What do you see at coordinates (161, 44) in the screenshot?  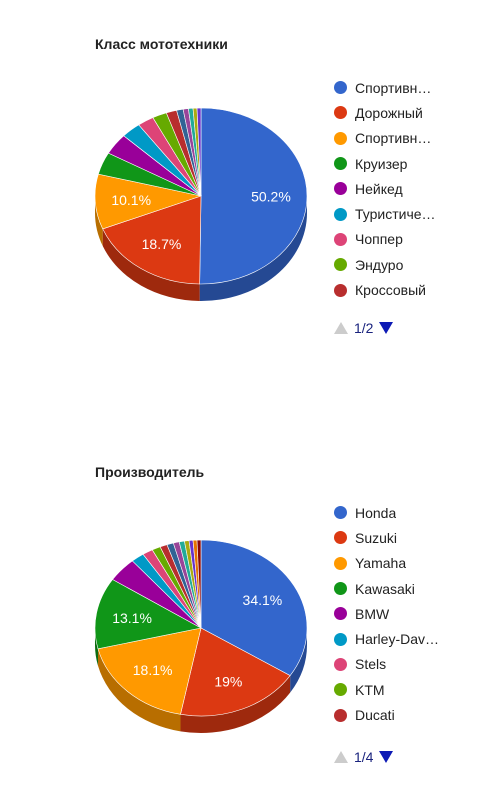 I see `chart-title: Класс мототехники` at bounding box center [161, 44].